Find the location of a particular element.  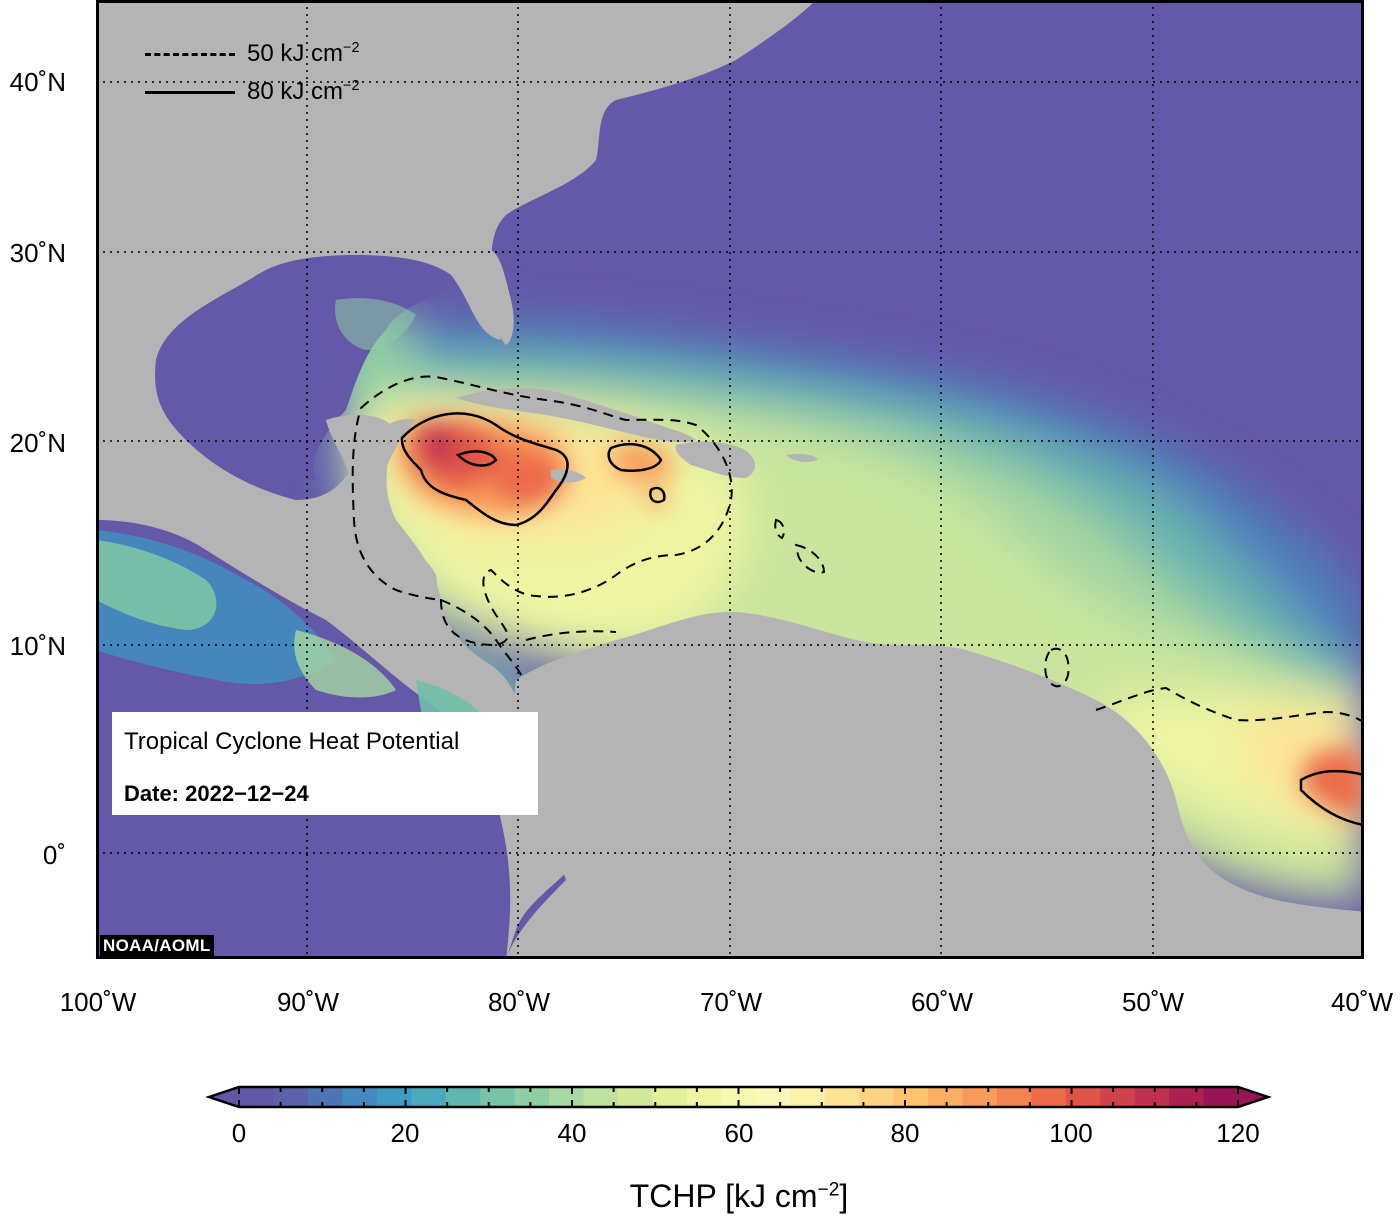

lat-label-40n: 40˚N is located at coordinates (37, 82).